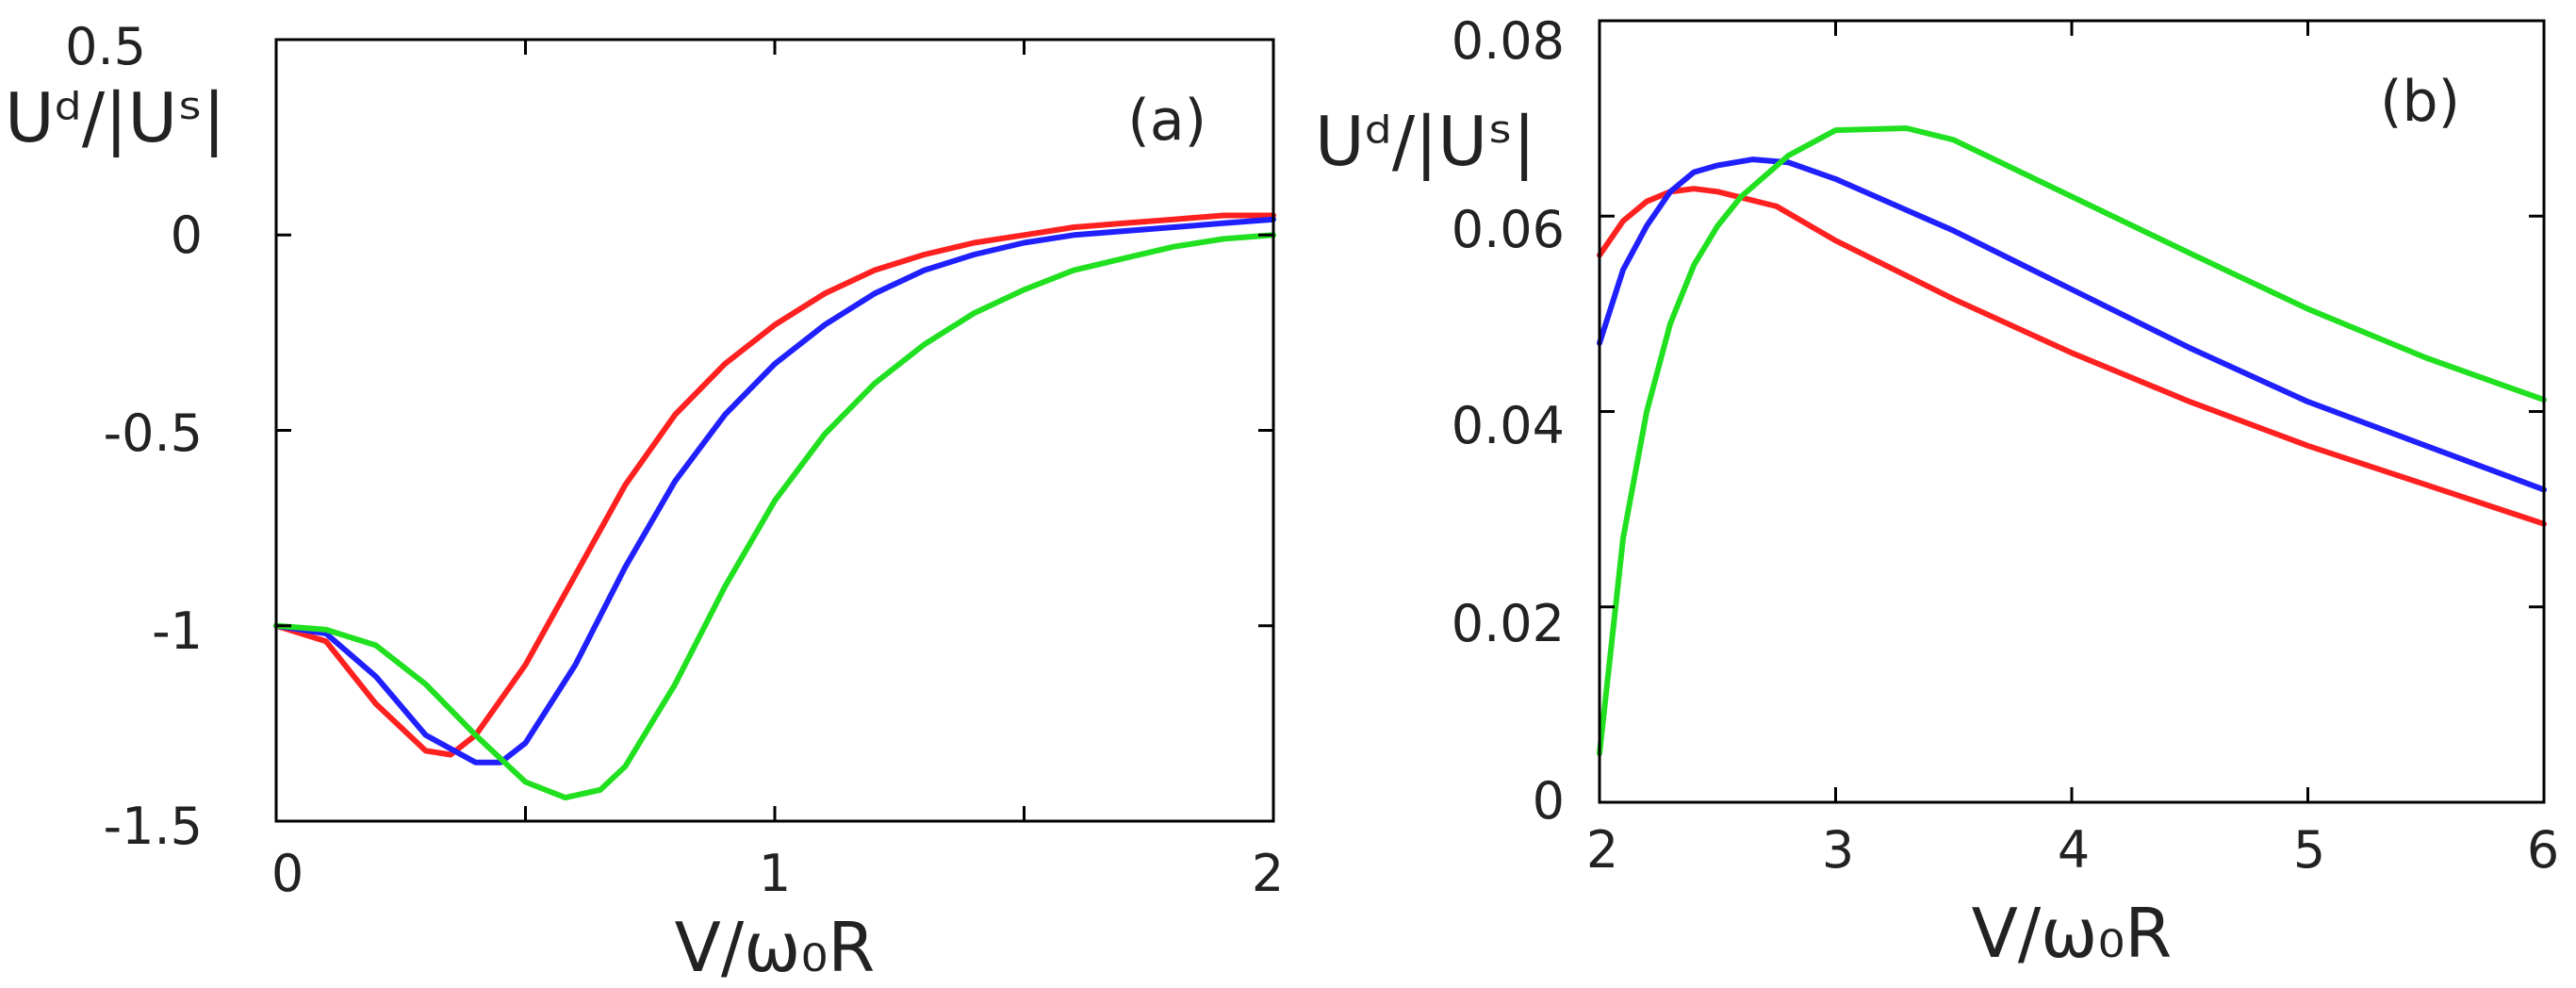 This screenshot has height=988, width=2576. What do you see at coordinates (775, 947) in the screenshot?
I see `panel-a-xlabel: V/ω₀R` at bounding box center [775, 947].